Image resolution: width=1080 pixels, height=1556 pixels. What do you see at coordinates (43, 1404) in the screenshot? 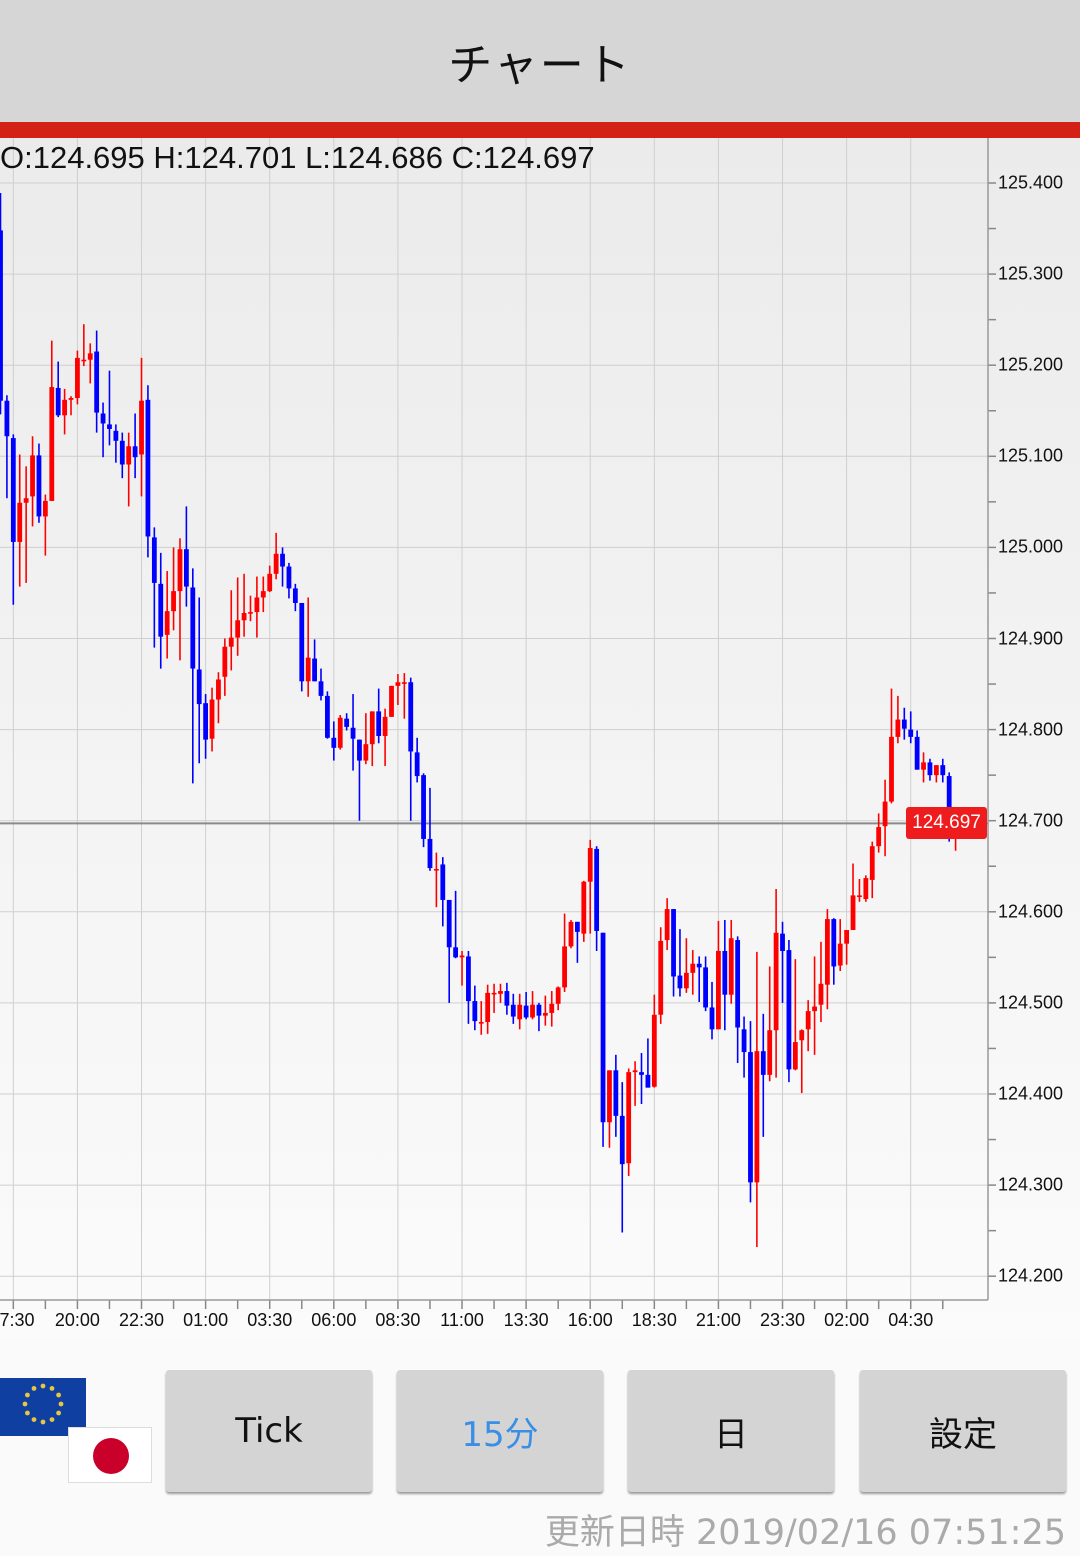
I see `eu-stars-icon` at bounding box center [43, 1404].